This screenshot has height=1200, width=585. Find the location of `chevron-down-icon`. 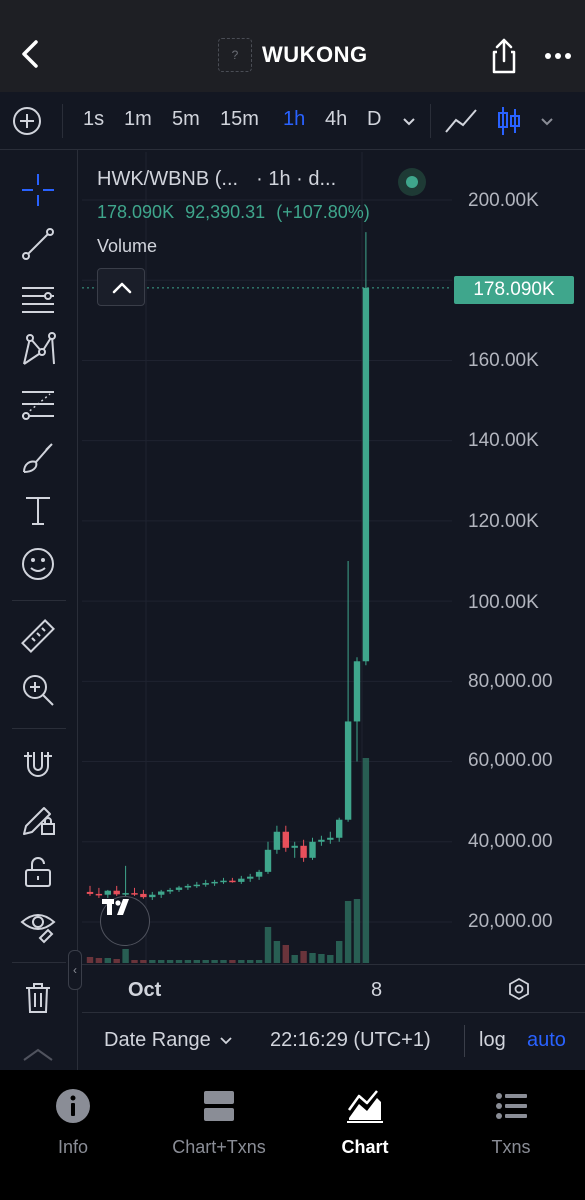

chevron-down-icon is located at coordinates (226, 1040).